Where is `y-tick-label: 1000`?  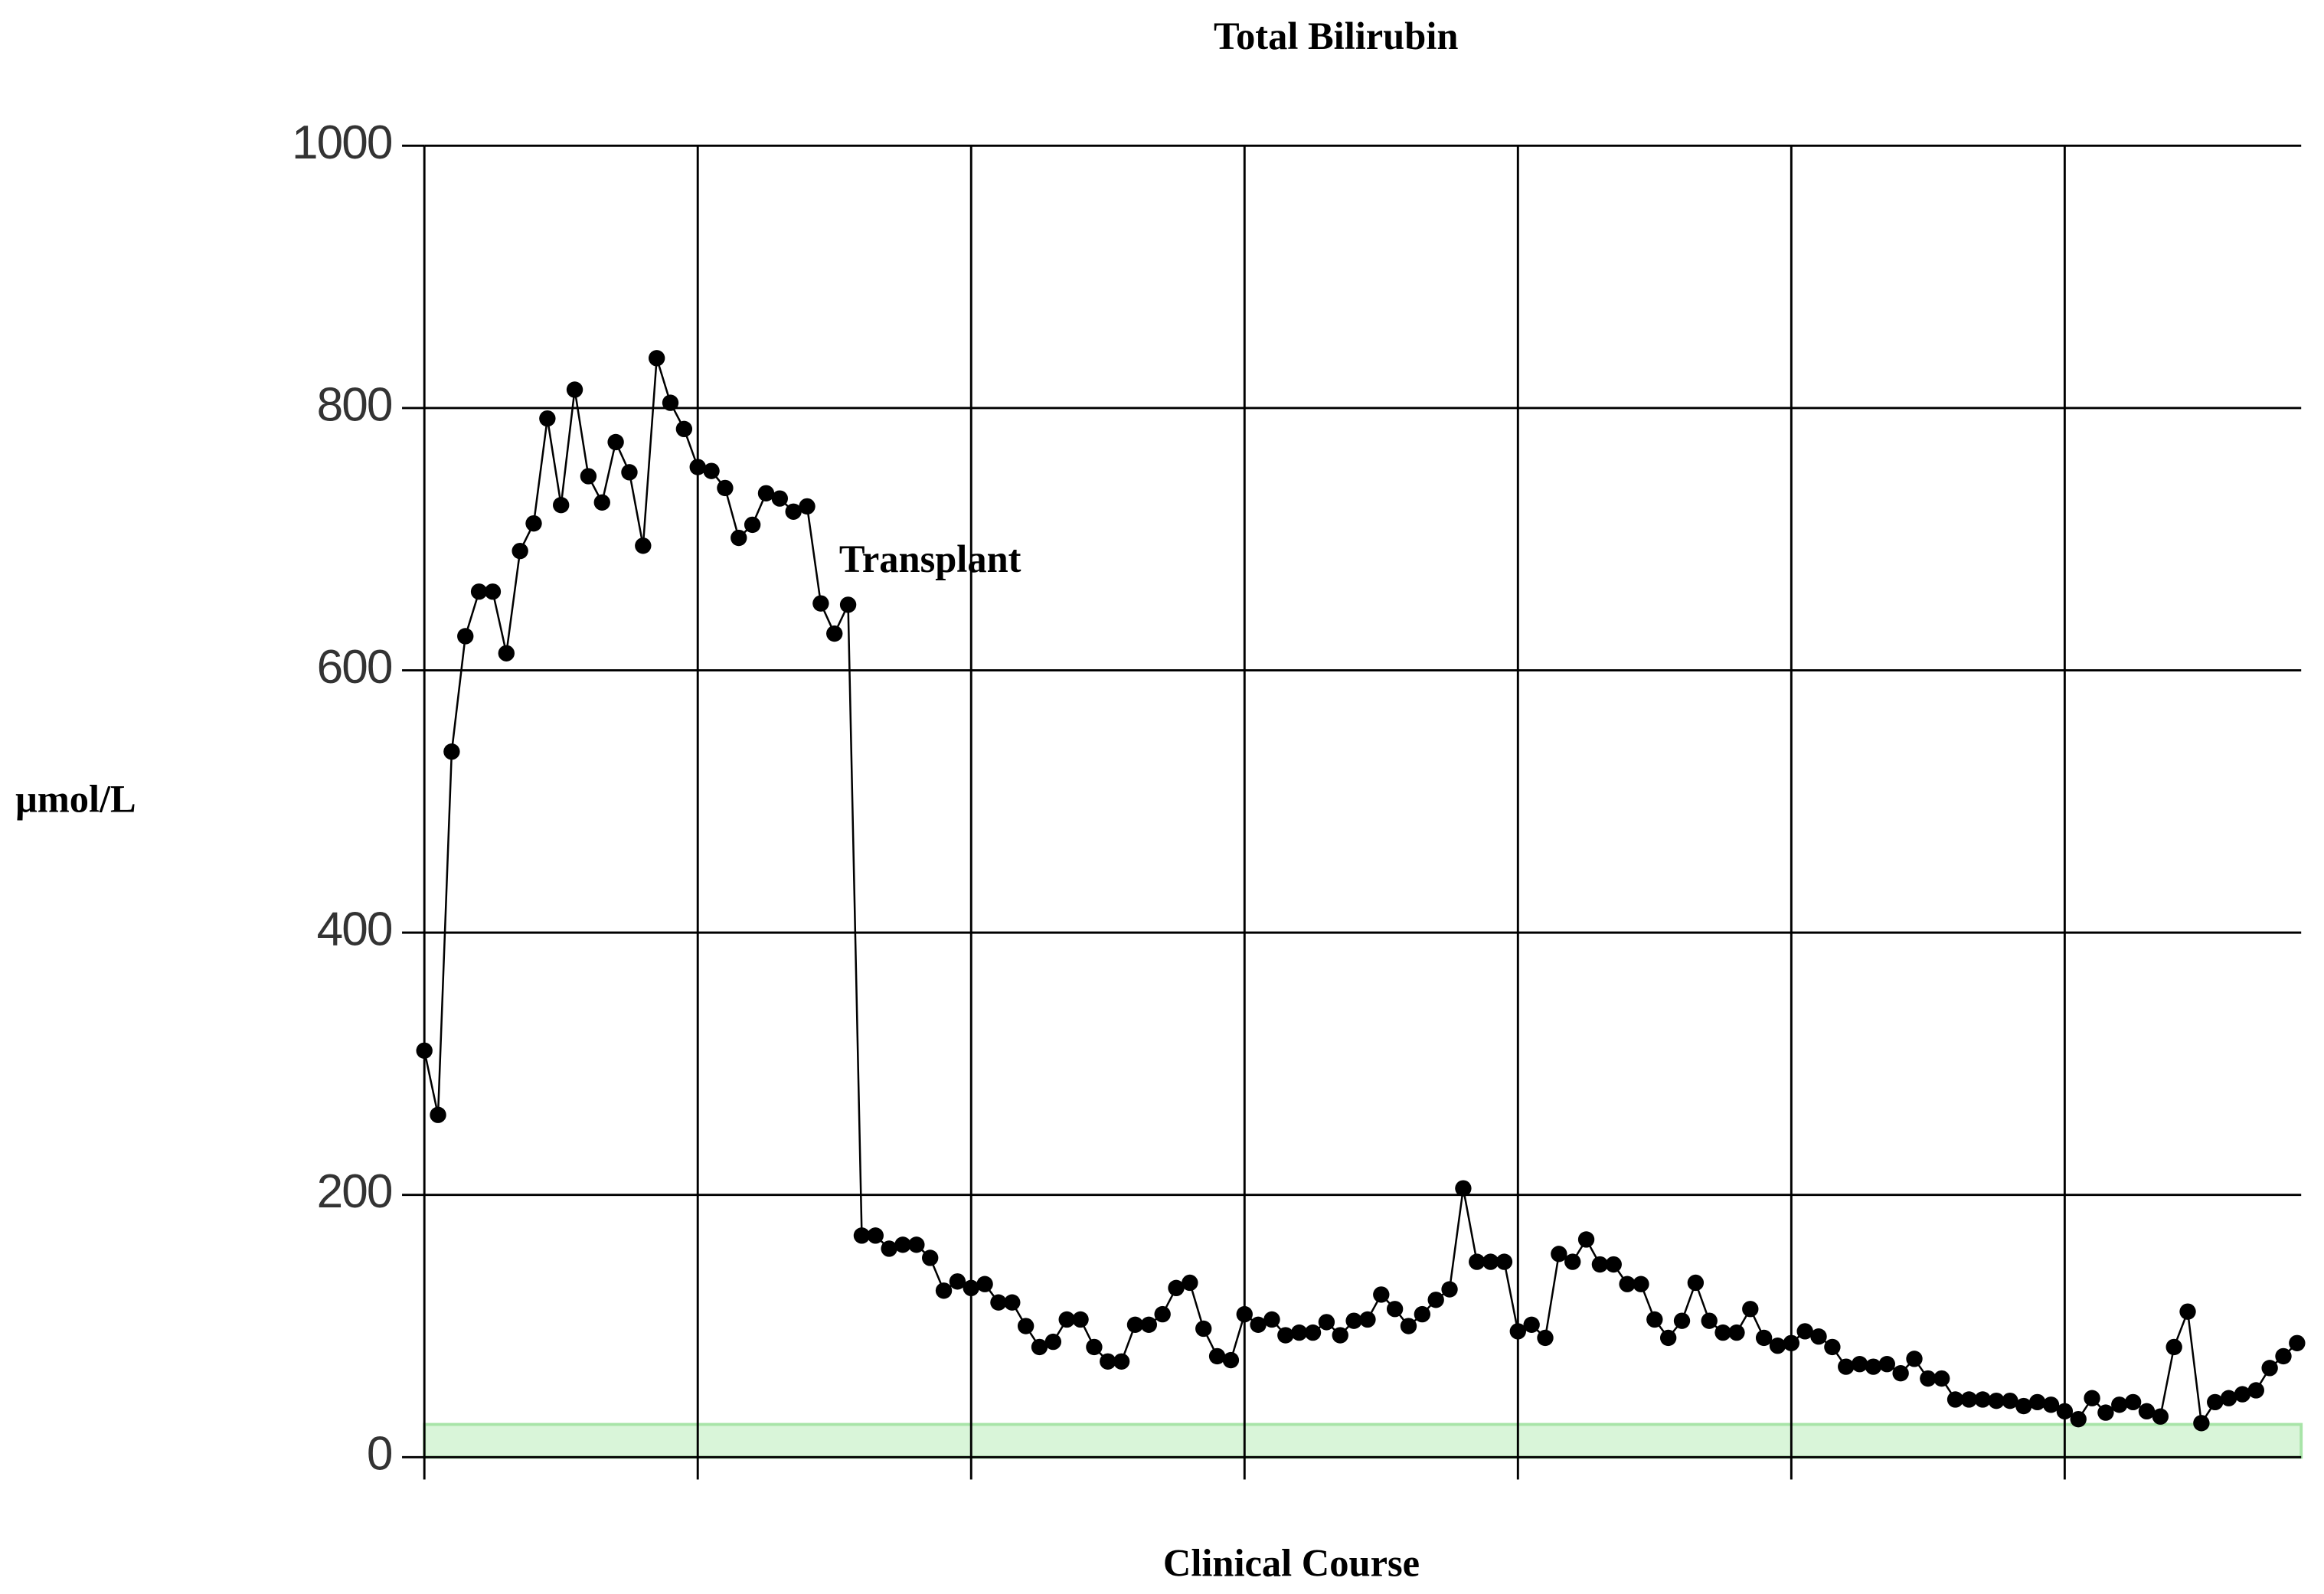
y-tick-label: 1000 is located at coordinates (342, 142).